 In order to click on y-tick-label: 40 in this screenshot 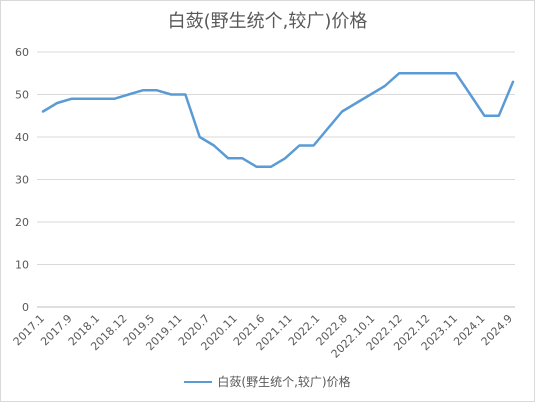, I will do `click(22, 137)`.